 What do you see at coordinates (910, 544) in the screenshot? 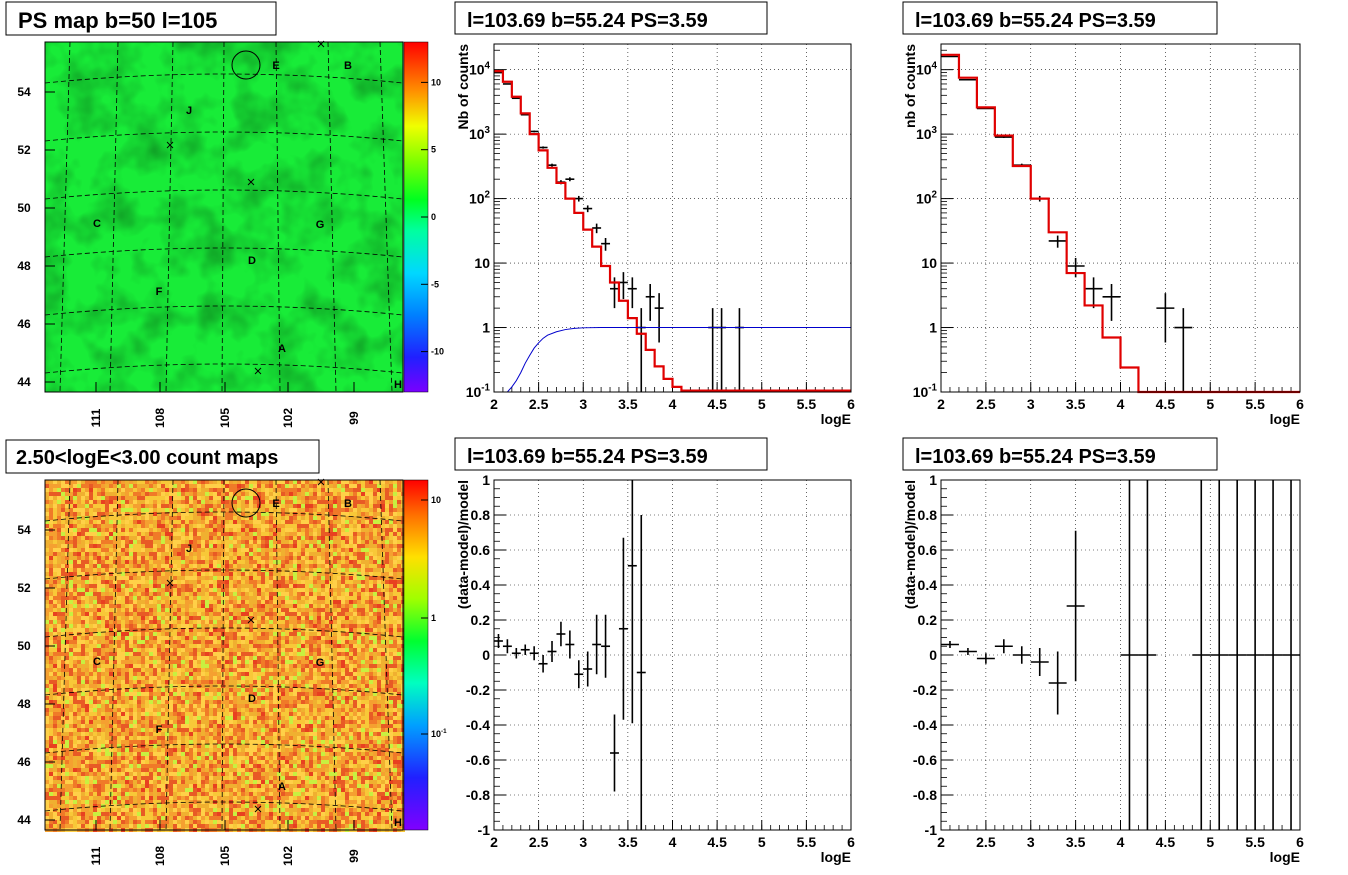
I see `y-axis-label: (data-model)/model` at bounding box center [910, 544].